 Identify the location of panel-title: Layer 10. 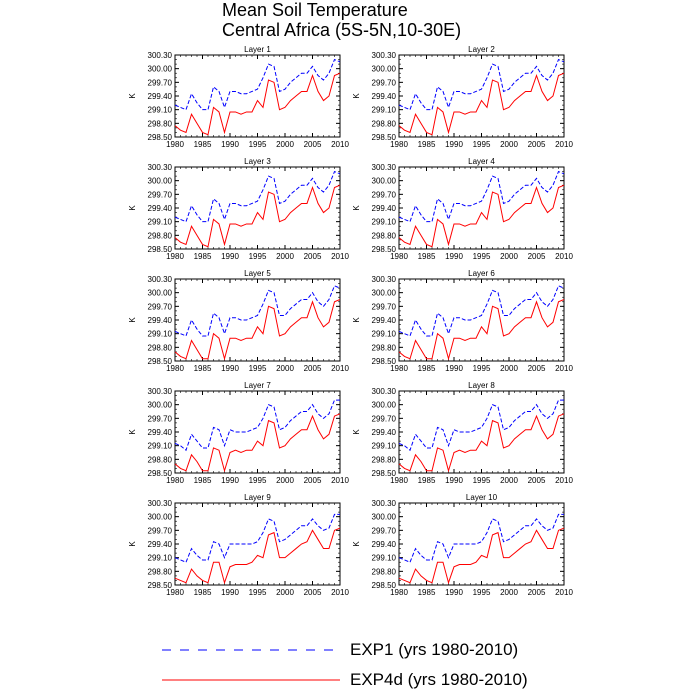
(482, 497).